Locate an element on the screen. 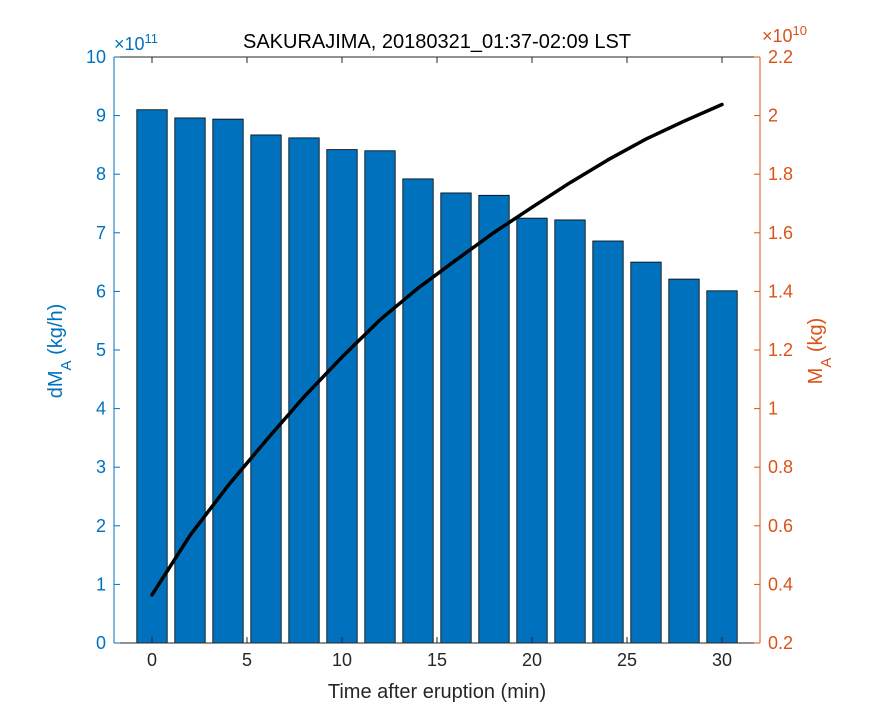 The width and height of the screenshot is (875, 723). y-right-tick-label-1: 0.4 is located at coordinates (780, 584).